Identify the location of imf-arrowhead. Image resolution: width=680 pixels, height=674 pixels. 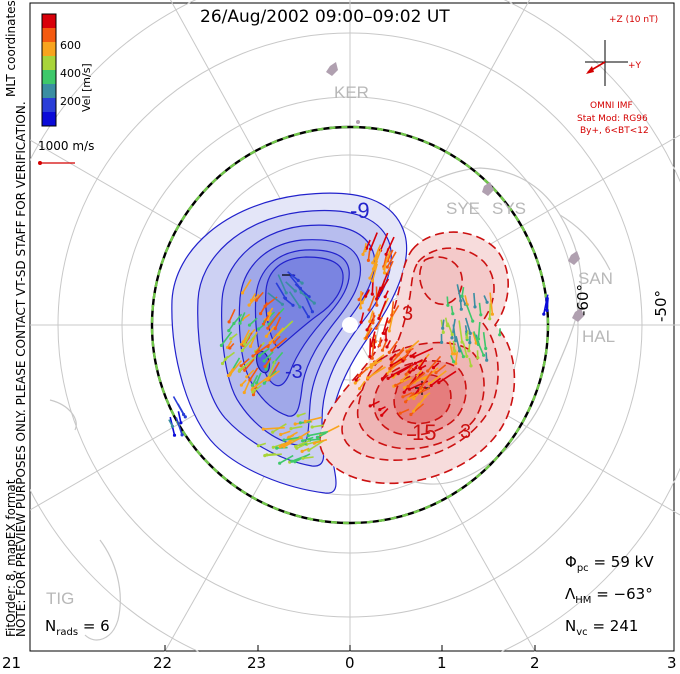
(590, 70).